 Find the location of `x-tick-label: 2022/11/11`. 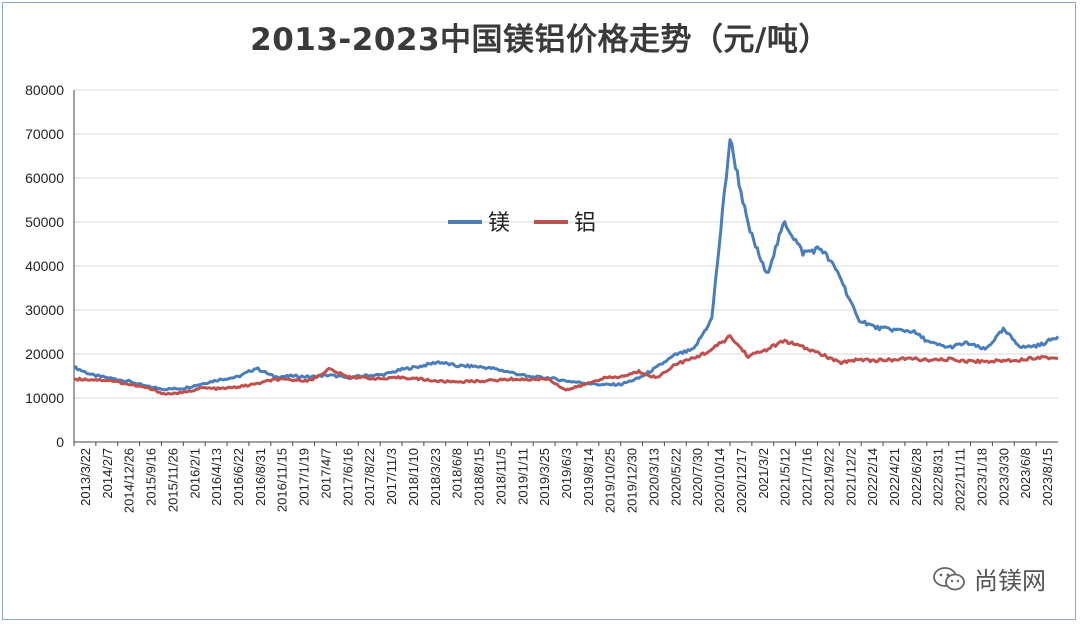

x-tick-label: 2022/11/11 is located at coordinates (960, 479).